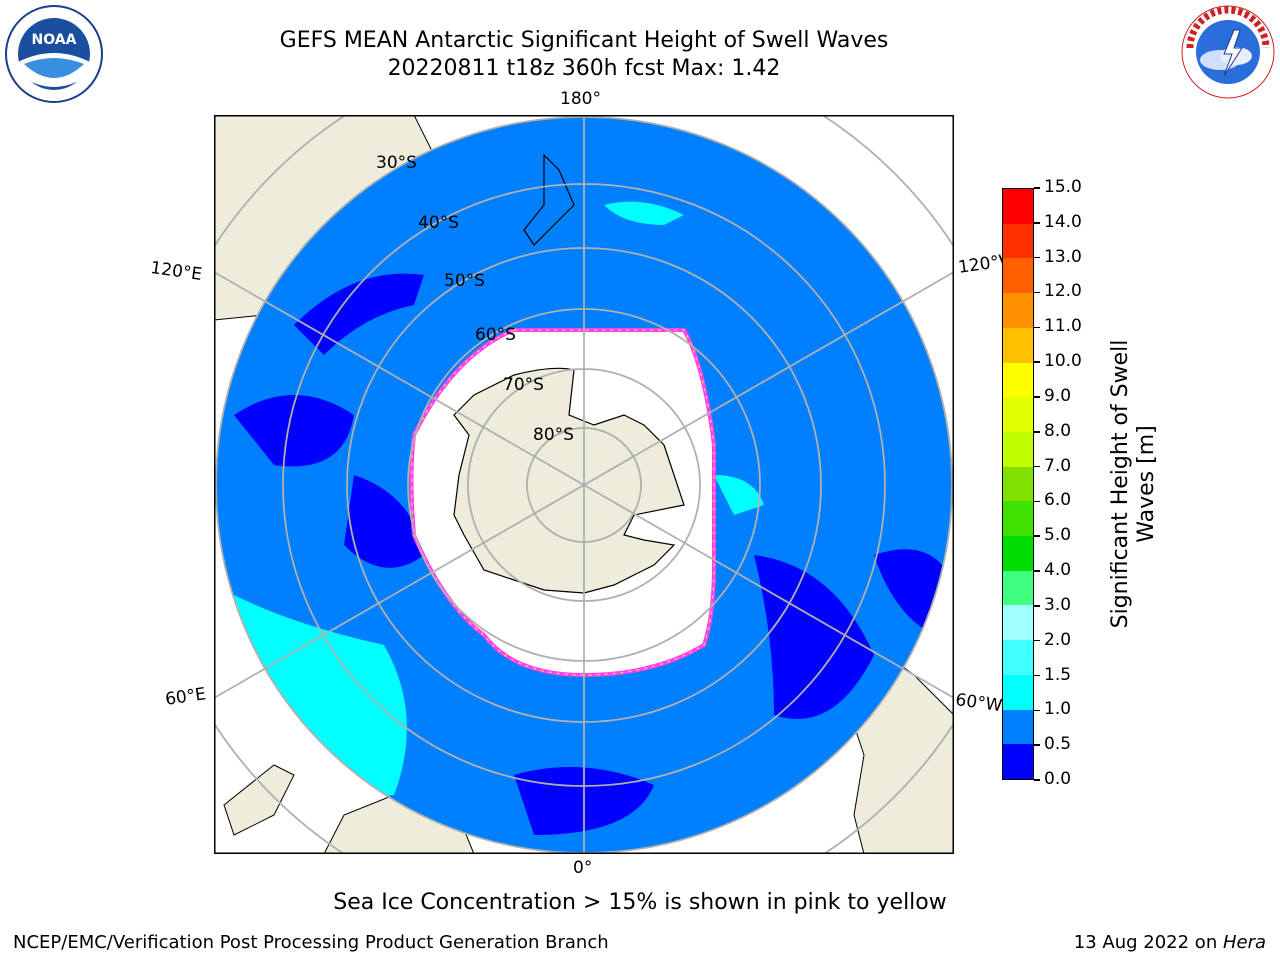 The image size is (1280, 960). What do you see at coordinates (1063, 361) in the screenshot?
I see `colorbar-tick-label: 10.0` at bounding box center [1063, 361].